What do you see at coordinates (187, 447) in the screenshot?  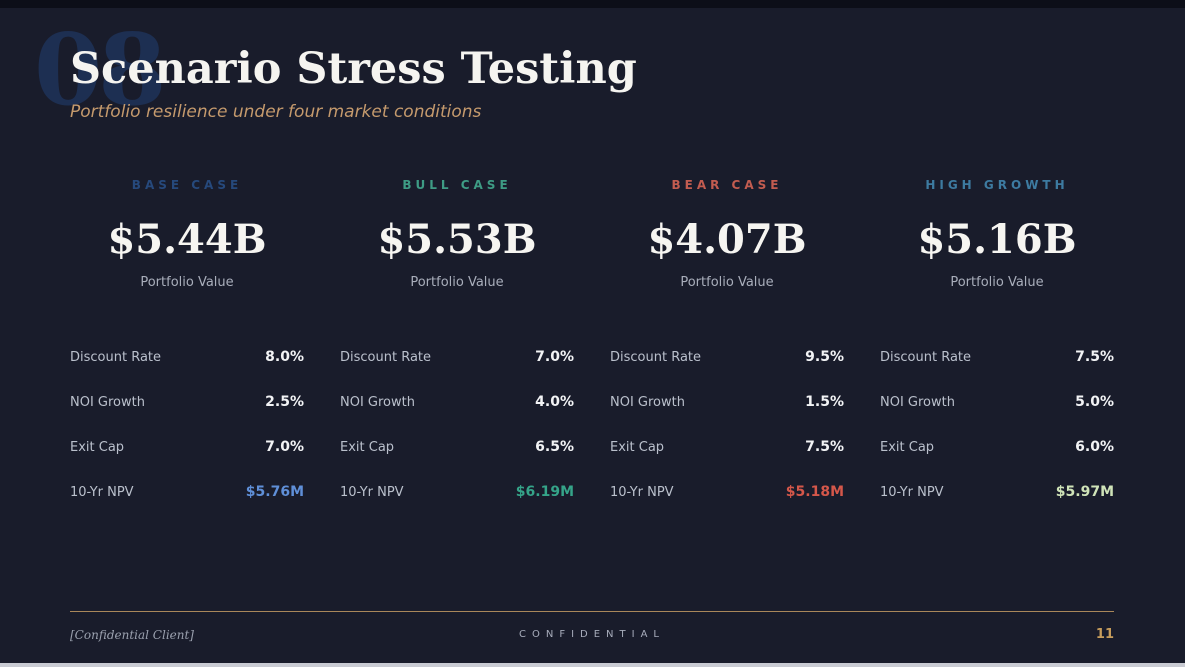 I see `metric-row: Exit Cap 7.0%` at bounding box center [187, 447].